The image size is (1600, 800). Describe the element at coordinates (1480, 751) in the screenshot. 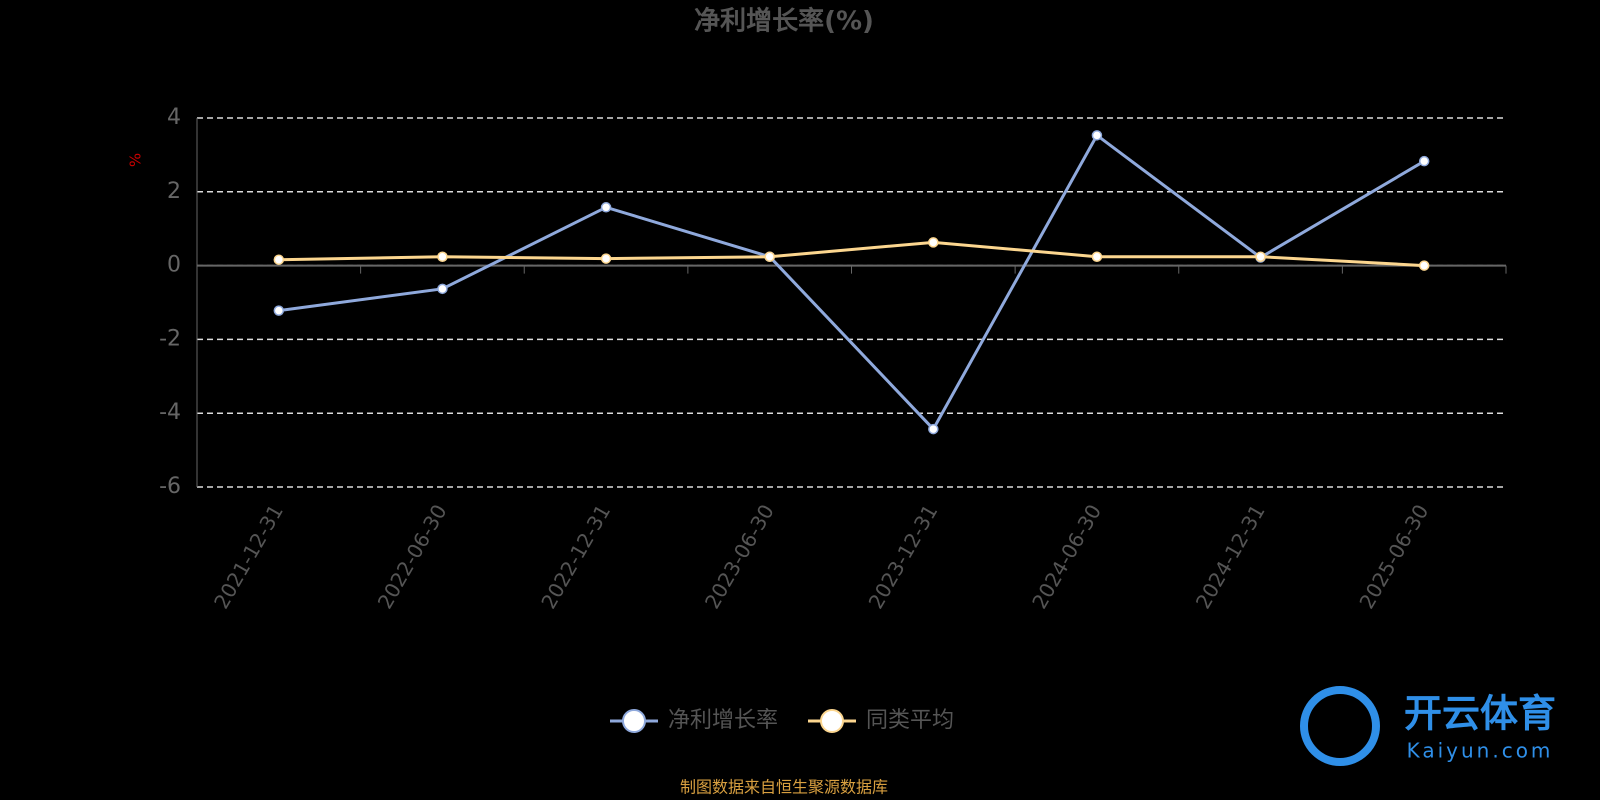

I see `watermark-url: Kaiyun.com` at that location.